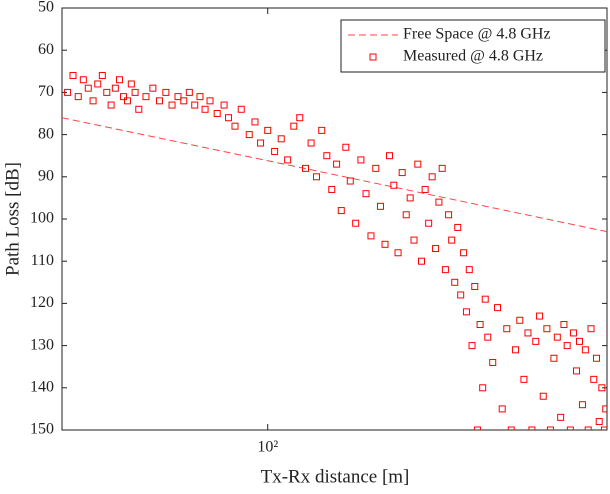  Describe the element at coordinates (473, 46) in the screenshot. I see `legend-box` at that location.